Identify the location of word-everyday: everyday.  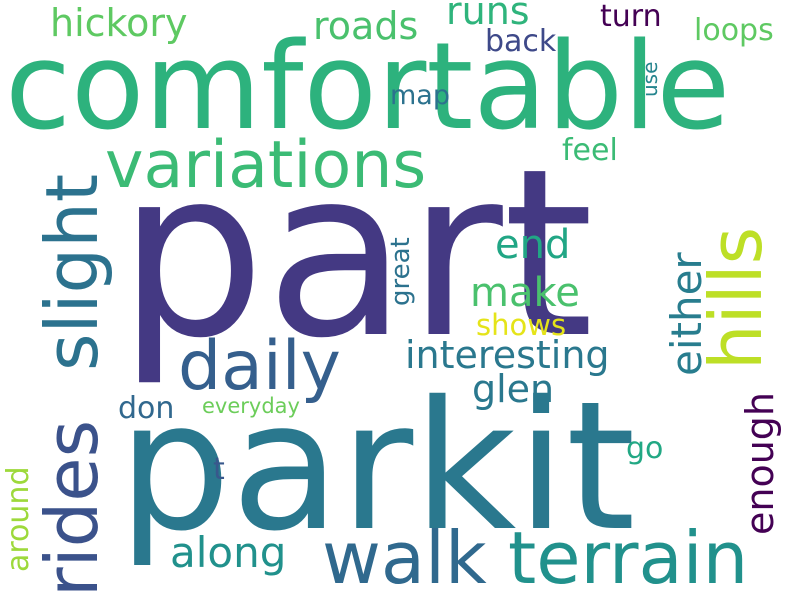
(251, 406).